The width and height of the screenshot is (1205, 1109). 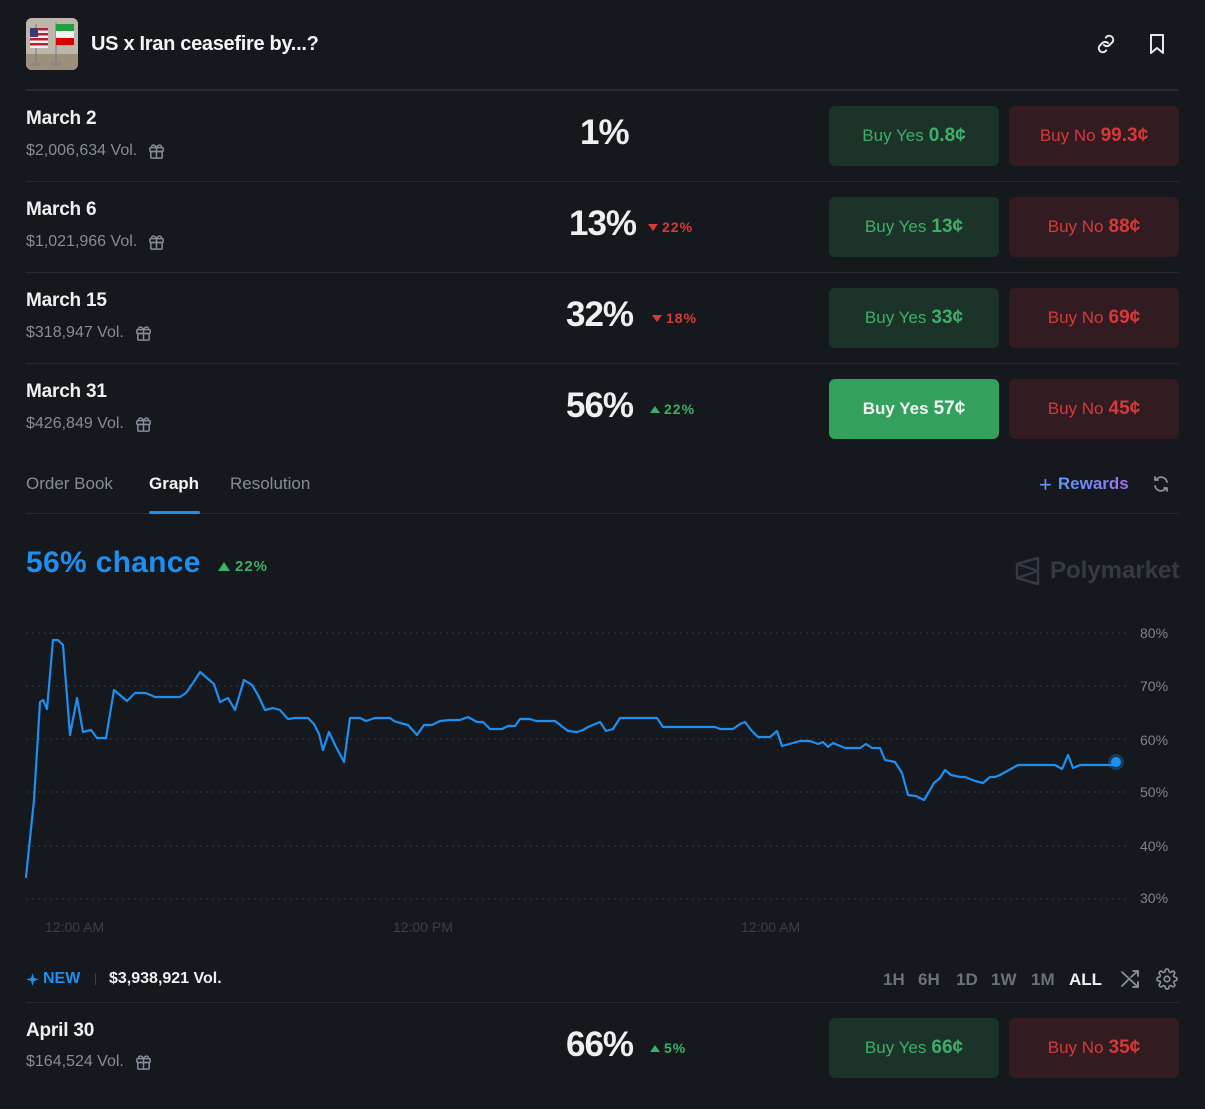 I want to click on range-6h: 6H, so click(x=929, y=979).